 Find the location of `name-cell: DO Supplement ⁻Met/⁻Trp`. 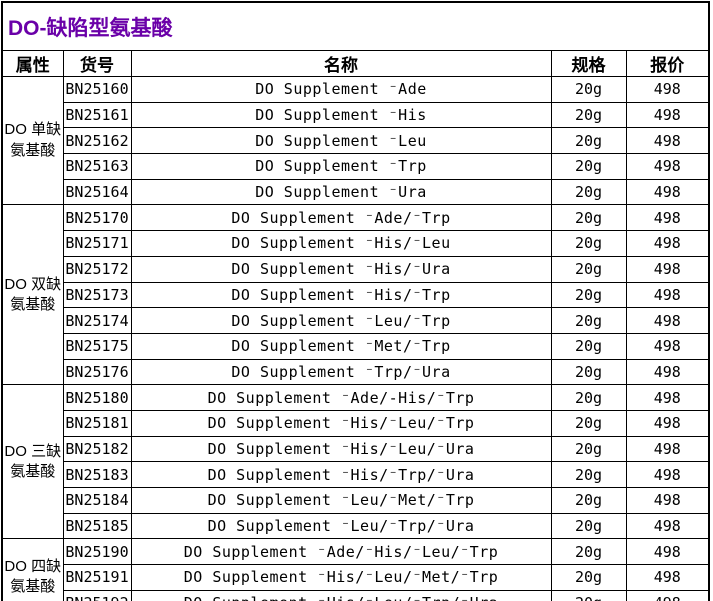

name-cell: DO Supplement ⁻Met/⁻Trp is located at coordinates (341, 346).